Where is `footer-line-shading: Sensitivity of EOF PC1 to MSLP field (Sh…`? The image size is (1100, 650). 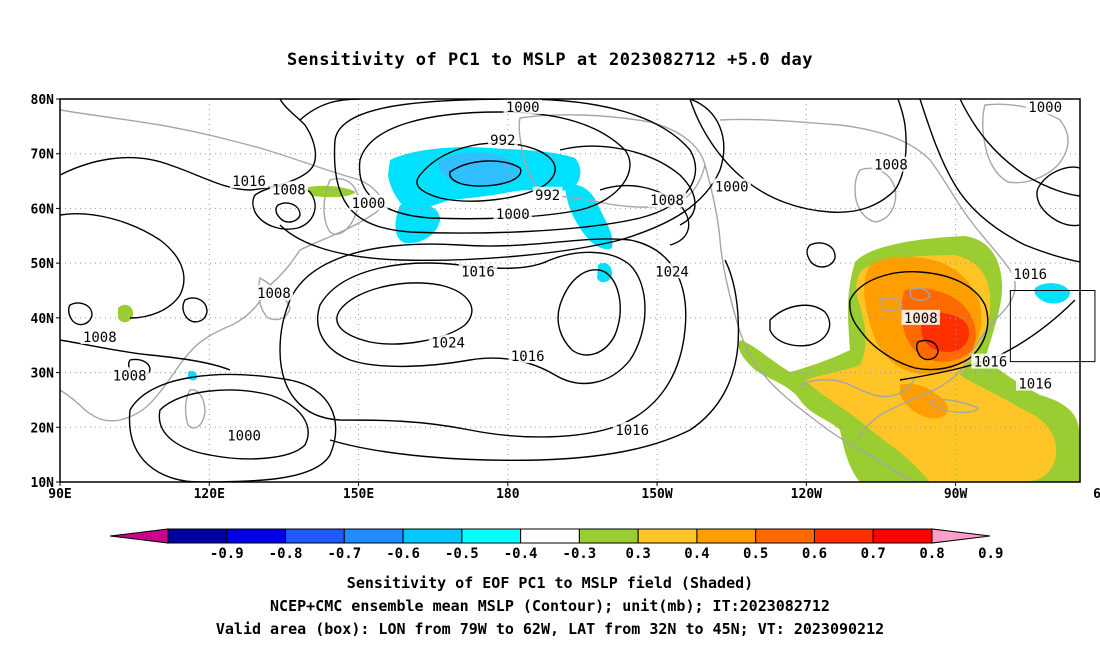 footer-line-shading: Sensitivity of EOF PC1 to MSLP field (Sh… is located at coordinates (550, 583).